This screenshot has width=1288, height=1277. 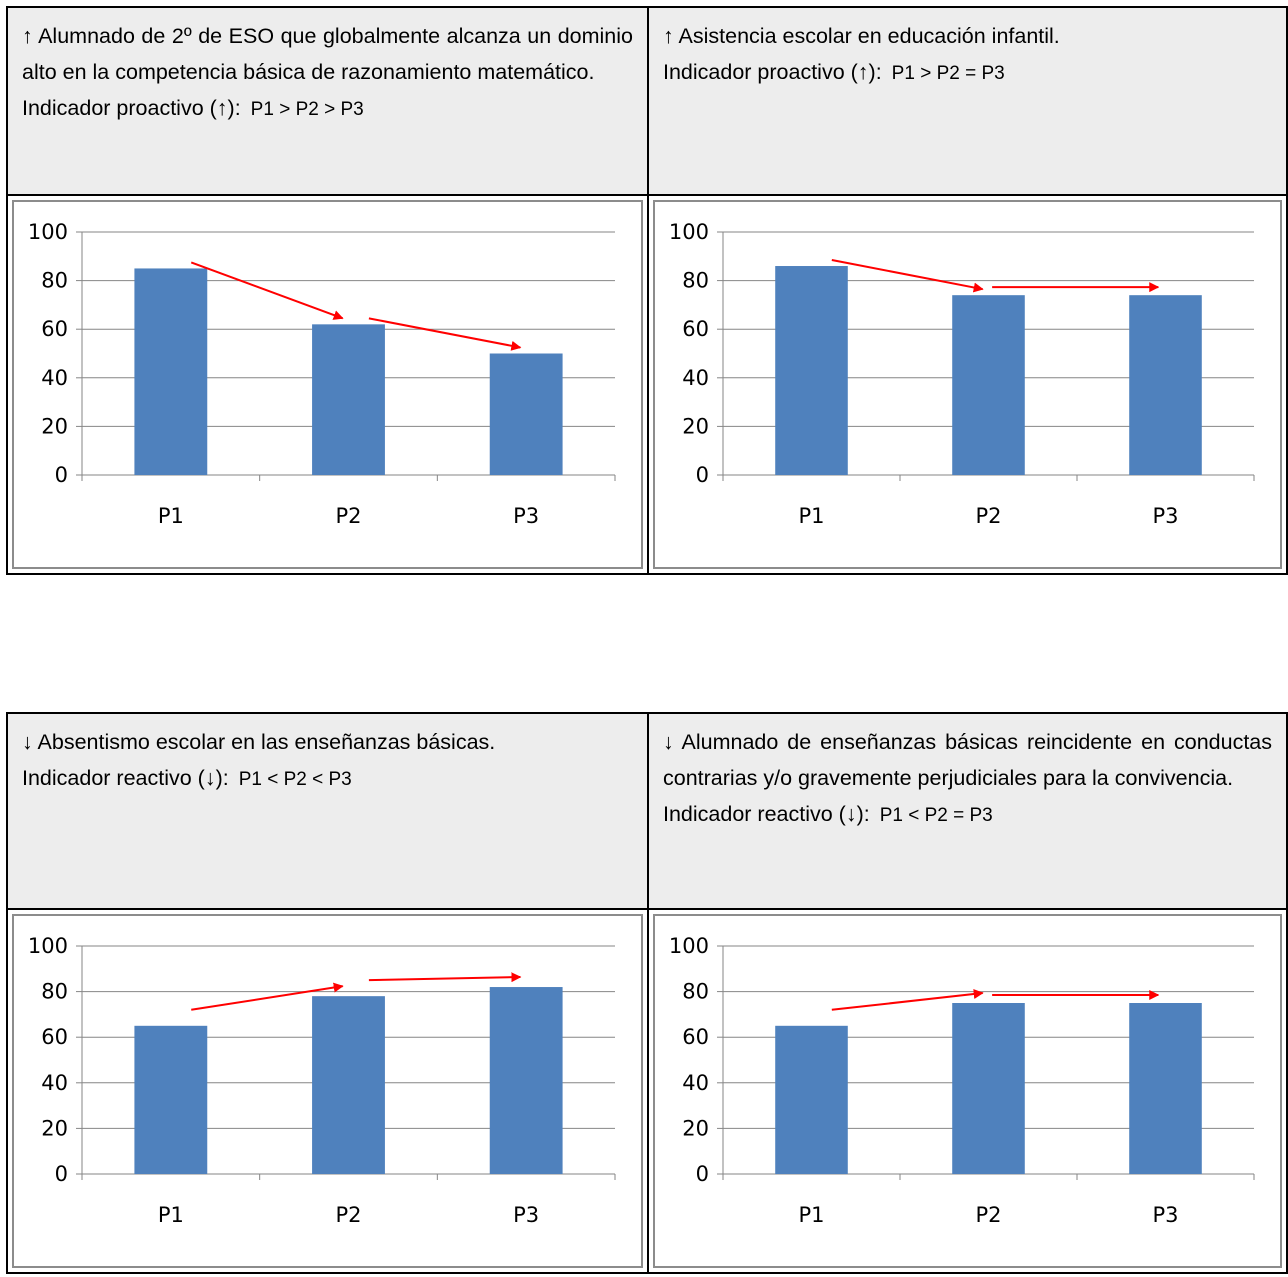 I want to click on panel-1-relation: P1 > P2 > P3, so click(x=307, y=109).